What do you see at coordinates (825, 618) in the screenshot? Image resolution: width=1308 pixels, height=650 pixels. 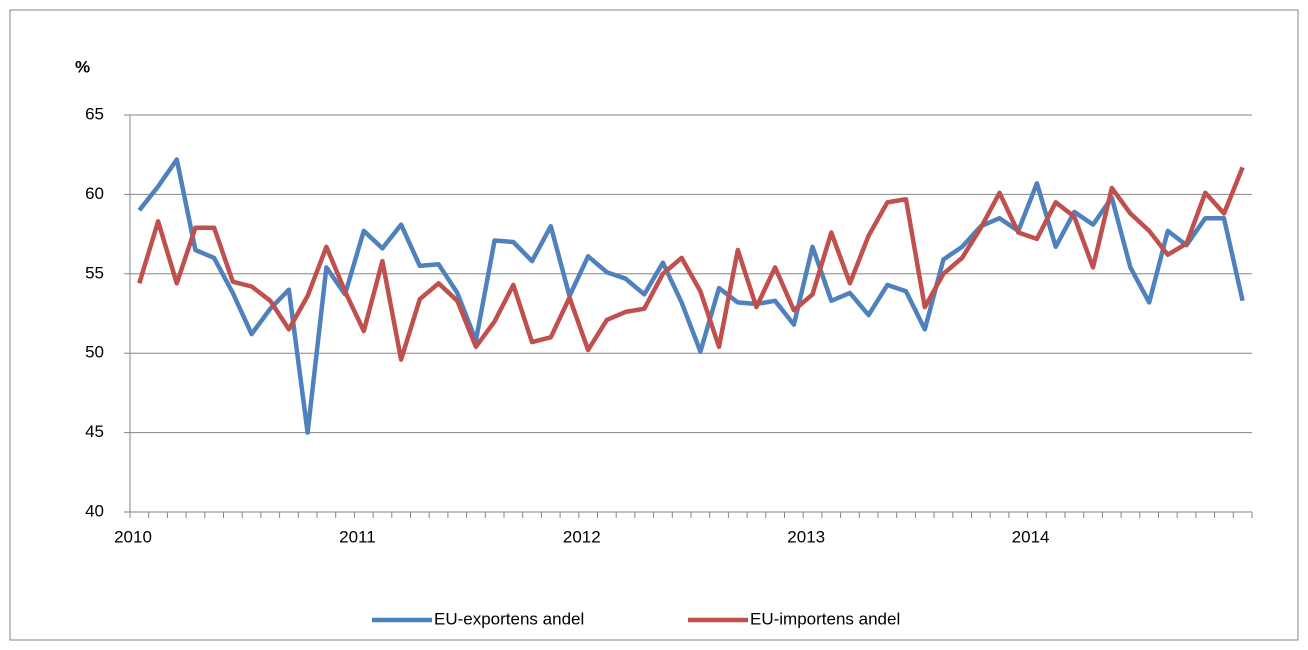 I see `legend-label: EU-importens andel` at bounding box center [825, 618].